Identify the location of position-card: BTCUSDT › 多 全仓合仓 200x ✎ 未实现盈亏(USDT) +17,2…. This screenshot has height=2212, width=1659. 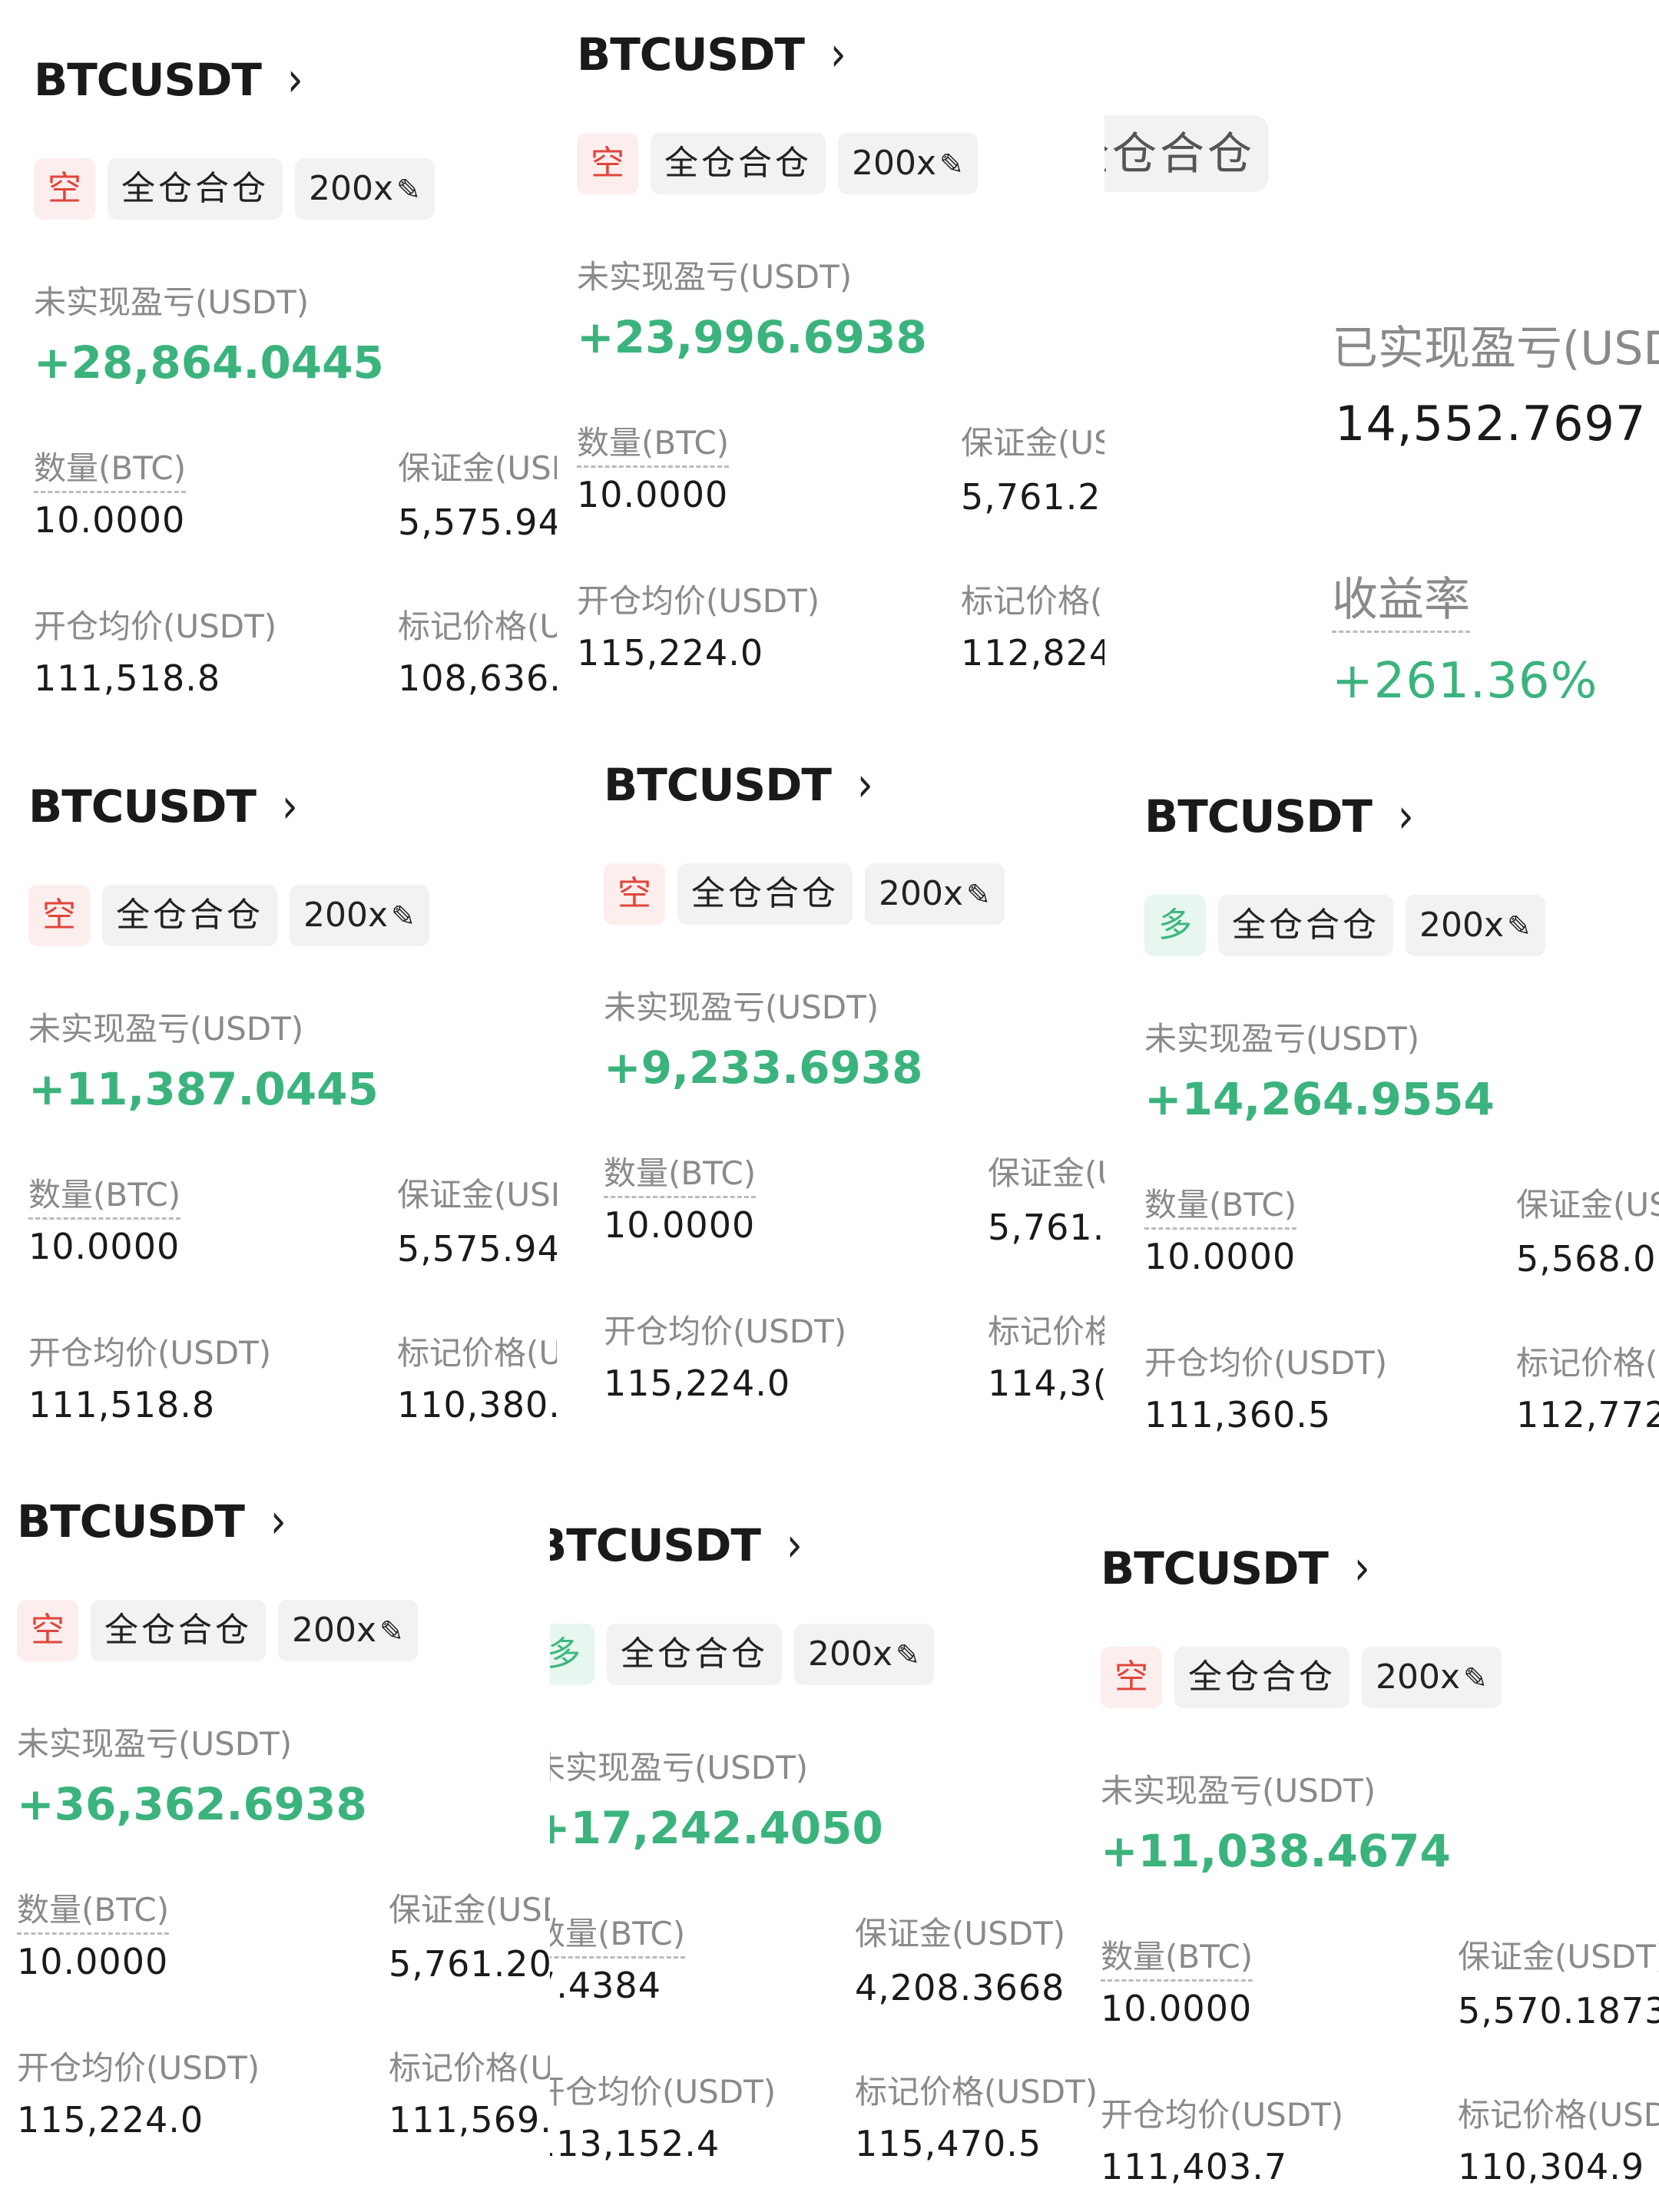
(825, 1864).